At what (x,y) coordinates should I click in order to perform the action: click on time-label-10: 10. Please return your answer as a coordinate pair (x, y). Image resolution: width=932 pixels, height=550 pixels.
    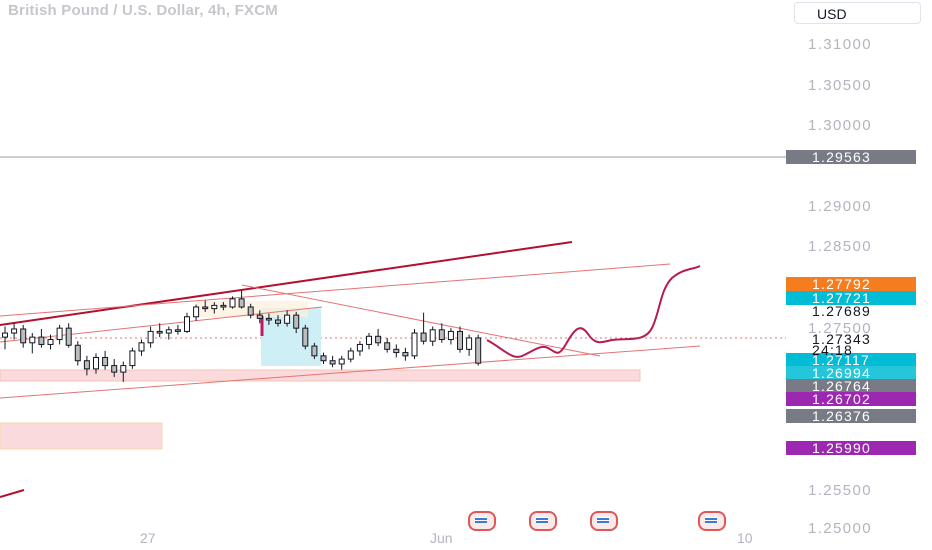
    Looking at the image, I should click on (745, 538).